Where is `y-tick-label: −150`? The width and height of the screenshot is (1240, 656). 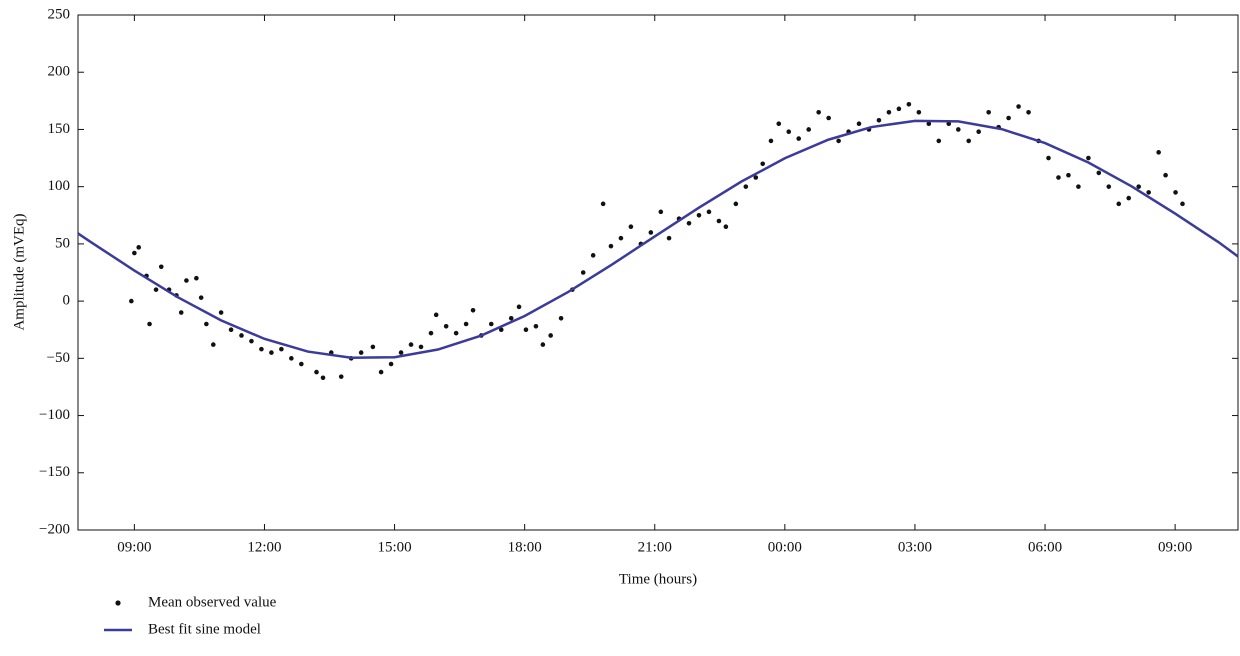 y-tick-label: −150 is located at coordinates (54, 472).